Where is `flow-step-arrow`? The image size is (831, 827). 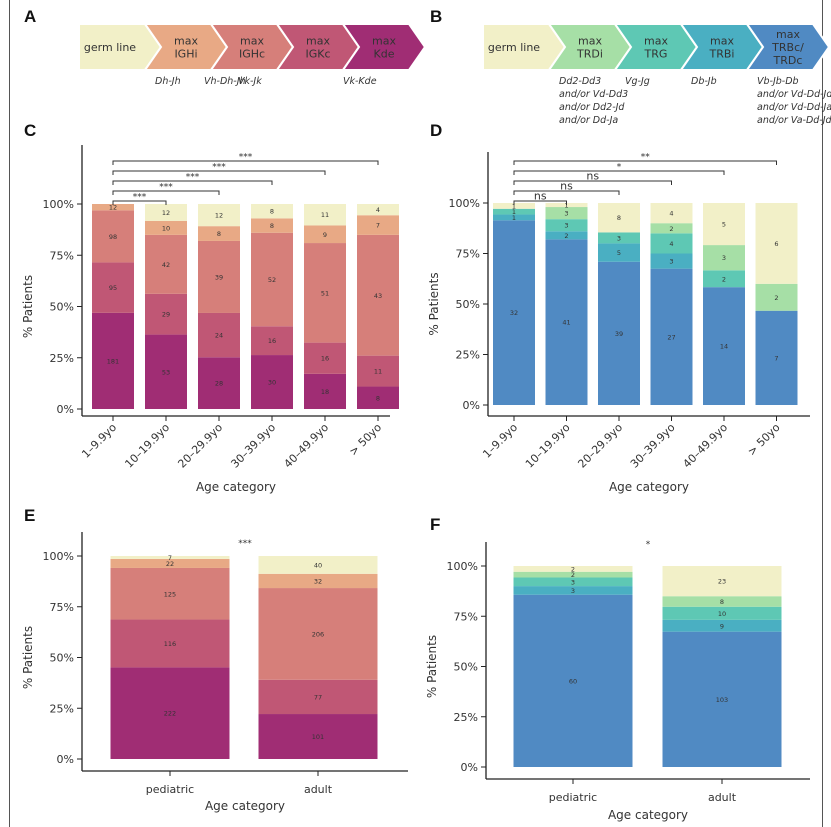 flow-step-arrow is located at coordinates (384, 47).